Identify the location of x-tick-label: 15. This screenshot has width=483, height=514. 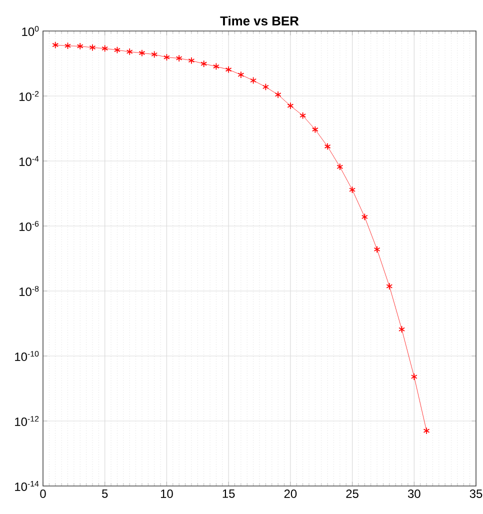
(228, 494).